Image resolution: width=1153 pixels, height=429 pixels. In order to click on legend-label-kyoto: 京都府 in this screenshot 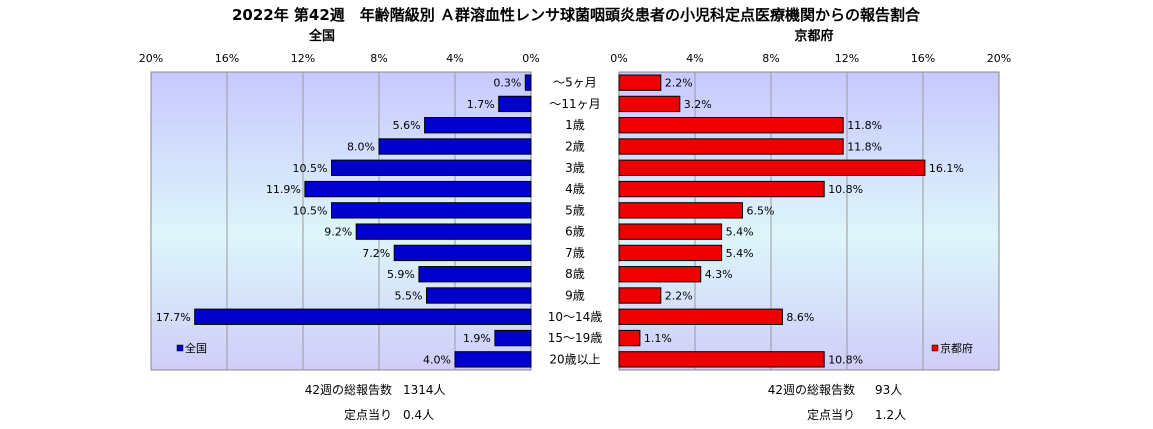, I will do `click(956, 348)`.